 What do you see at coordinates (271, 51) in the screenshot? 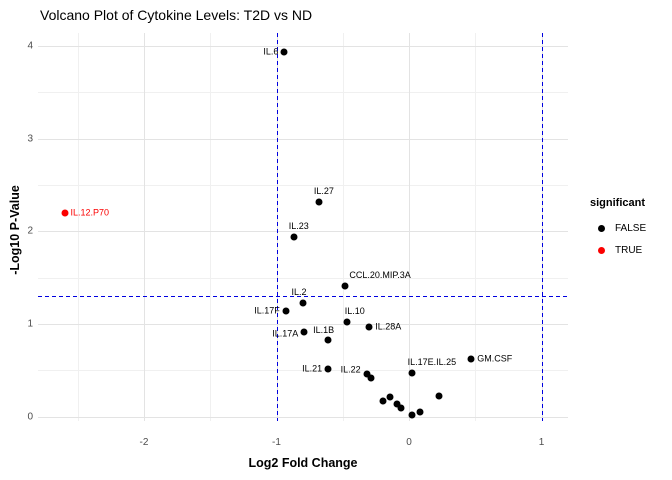
I see `point-label-IL.6: IL.6` at bounding box center [271, 51].